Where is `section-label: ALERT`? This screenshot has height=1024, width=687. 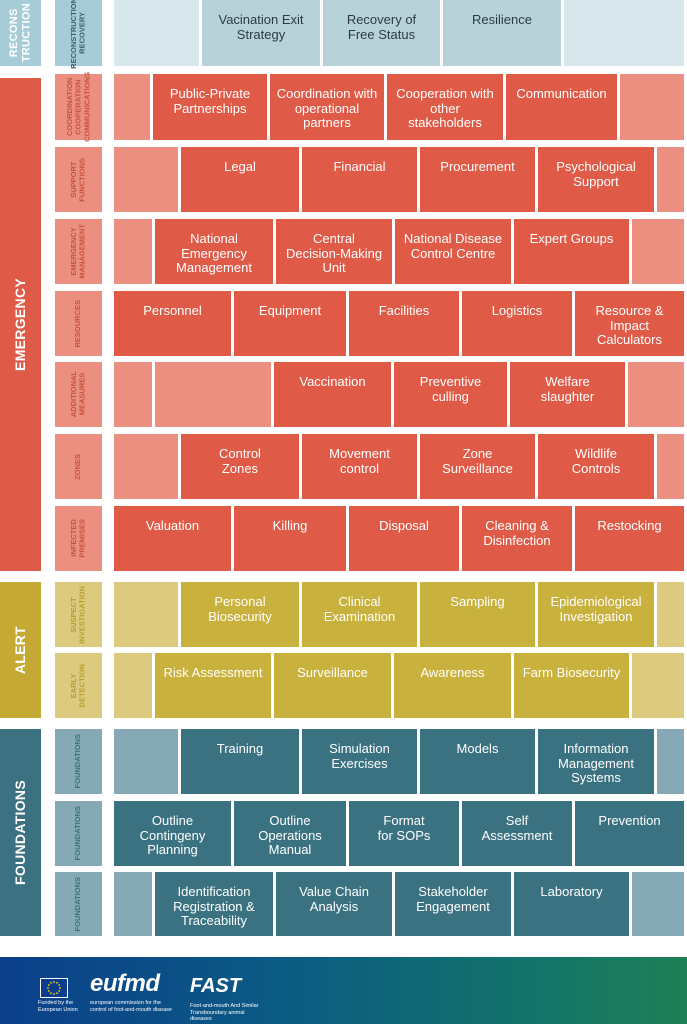
section-label: ALERT is located at coordinates (20, 650).